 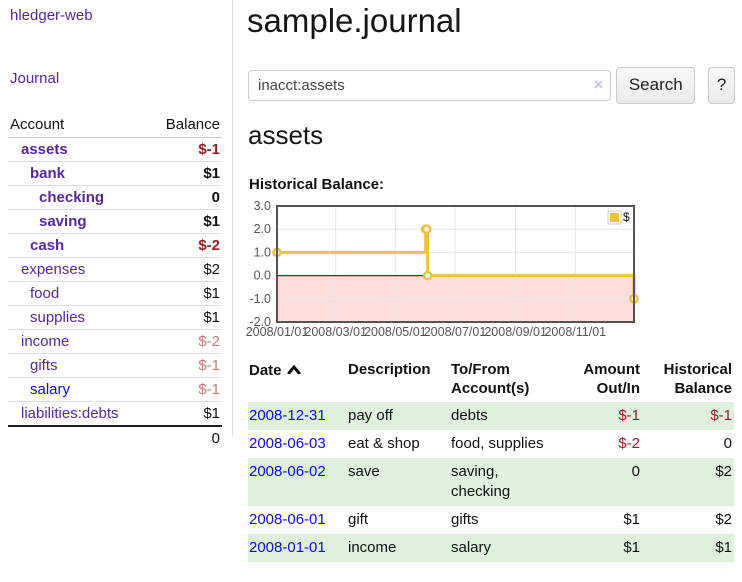 I want to click on account-link: salary, so click(x=50, y=389).